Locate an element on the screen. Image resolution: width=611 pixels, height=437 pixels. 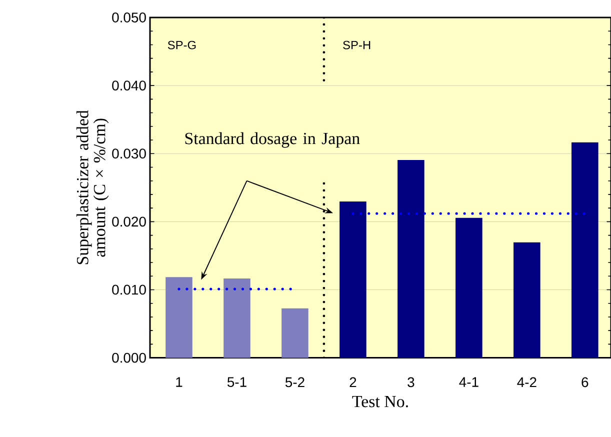
x-tick-label: 5-2 is located at coordinates (294, 382).